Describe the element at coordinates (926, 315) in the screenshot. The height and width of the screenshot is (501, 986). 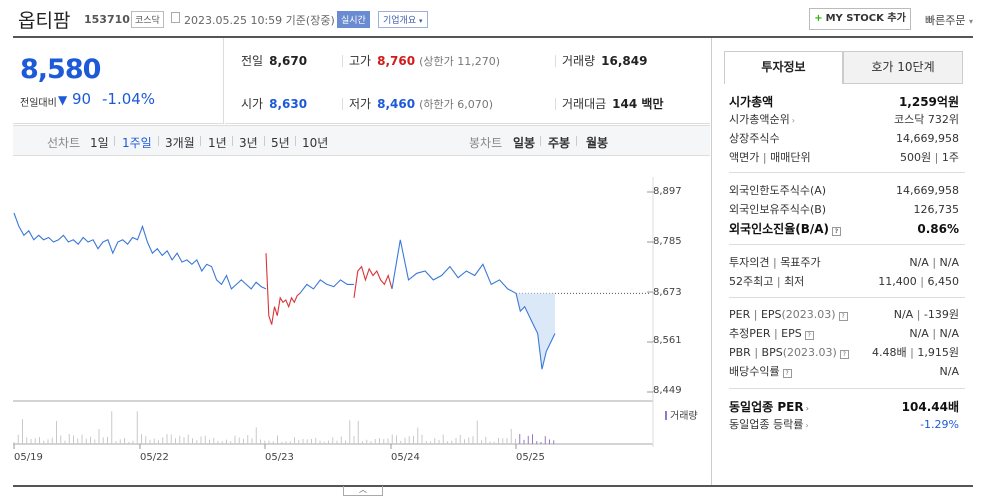
I see `row-value: N/A | -139원` at that location.